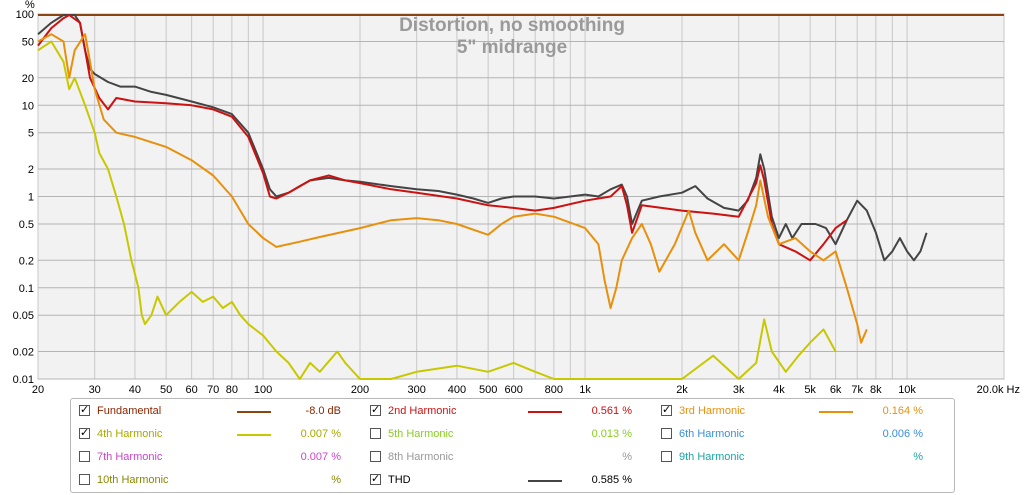  Describe the element at coordinates (876, 389) in the screenshot. I see `x-tick-label: 8k` at that location.